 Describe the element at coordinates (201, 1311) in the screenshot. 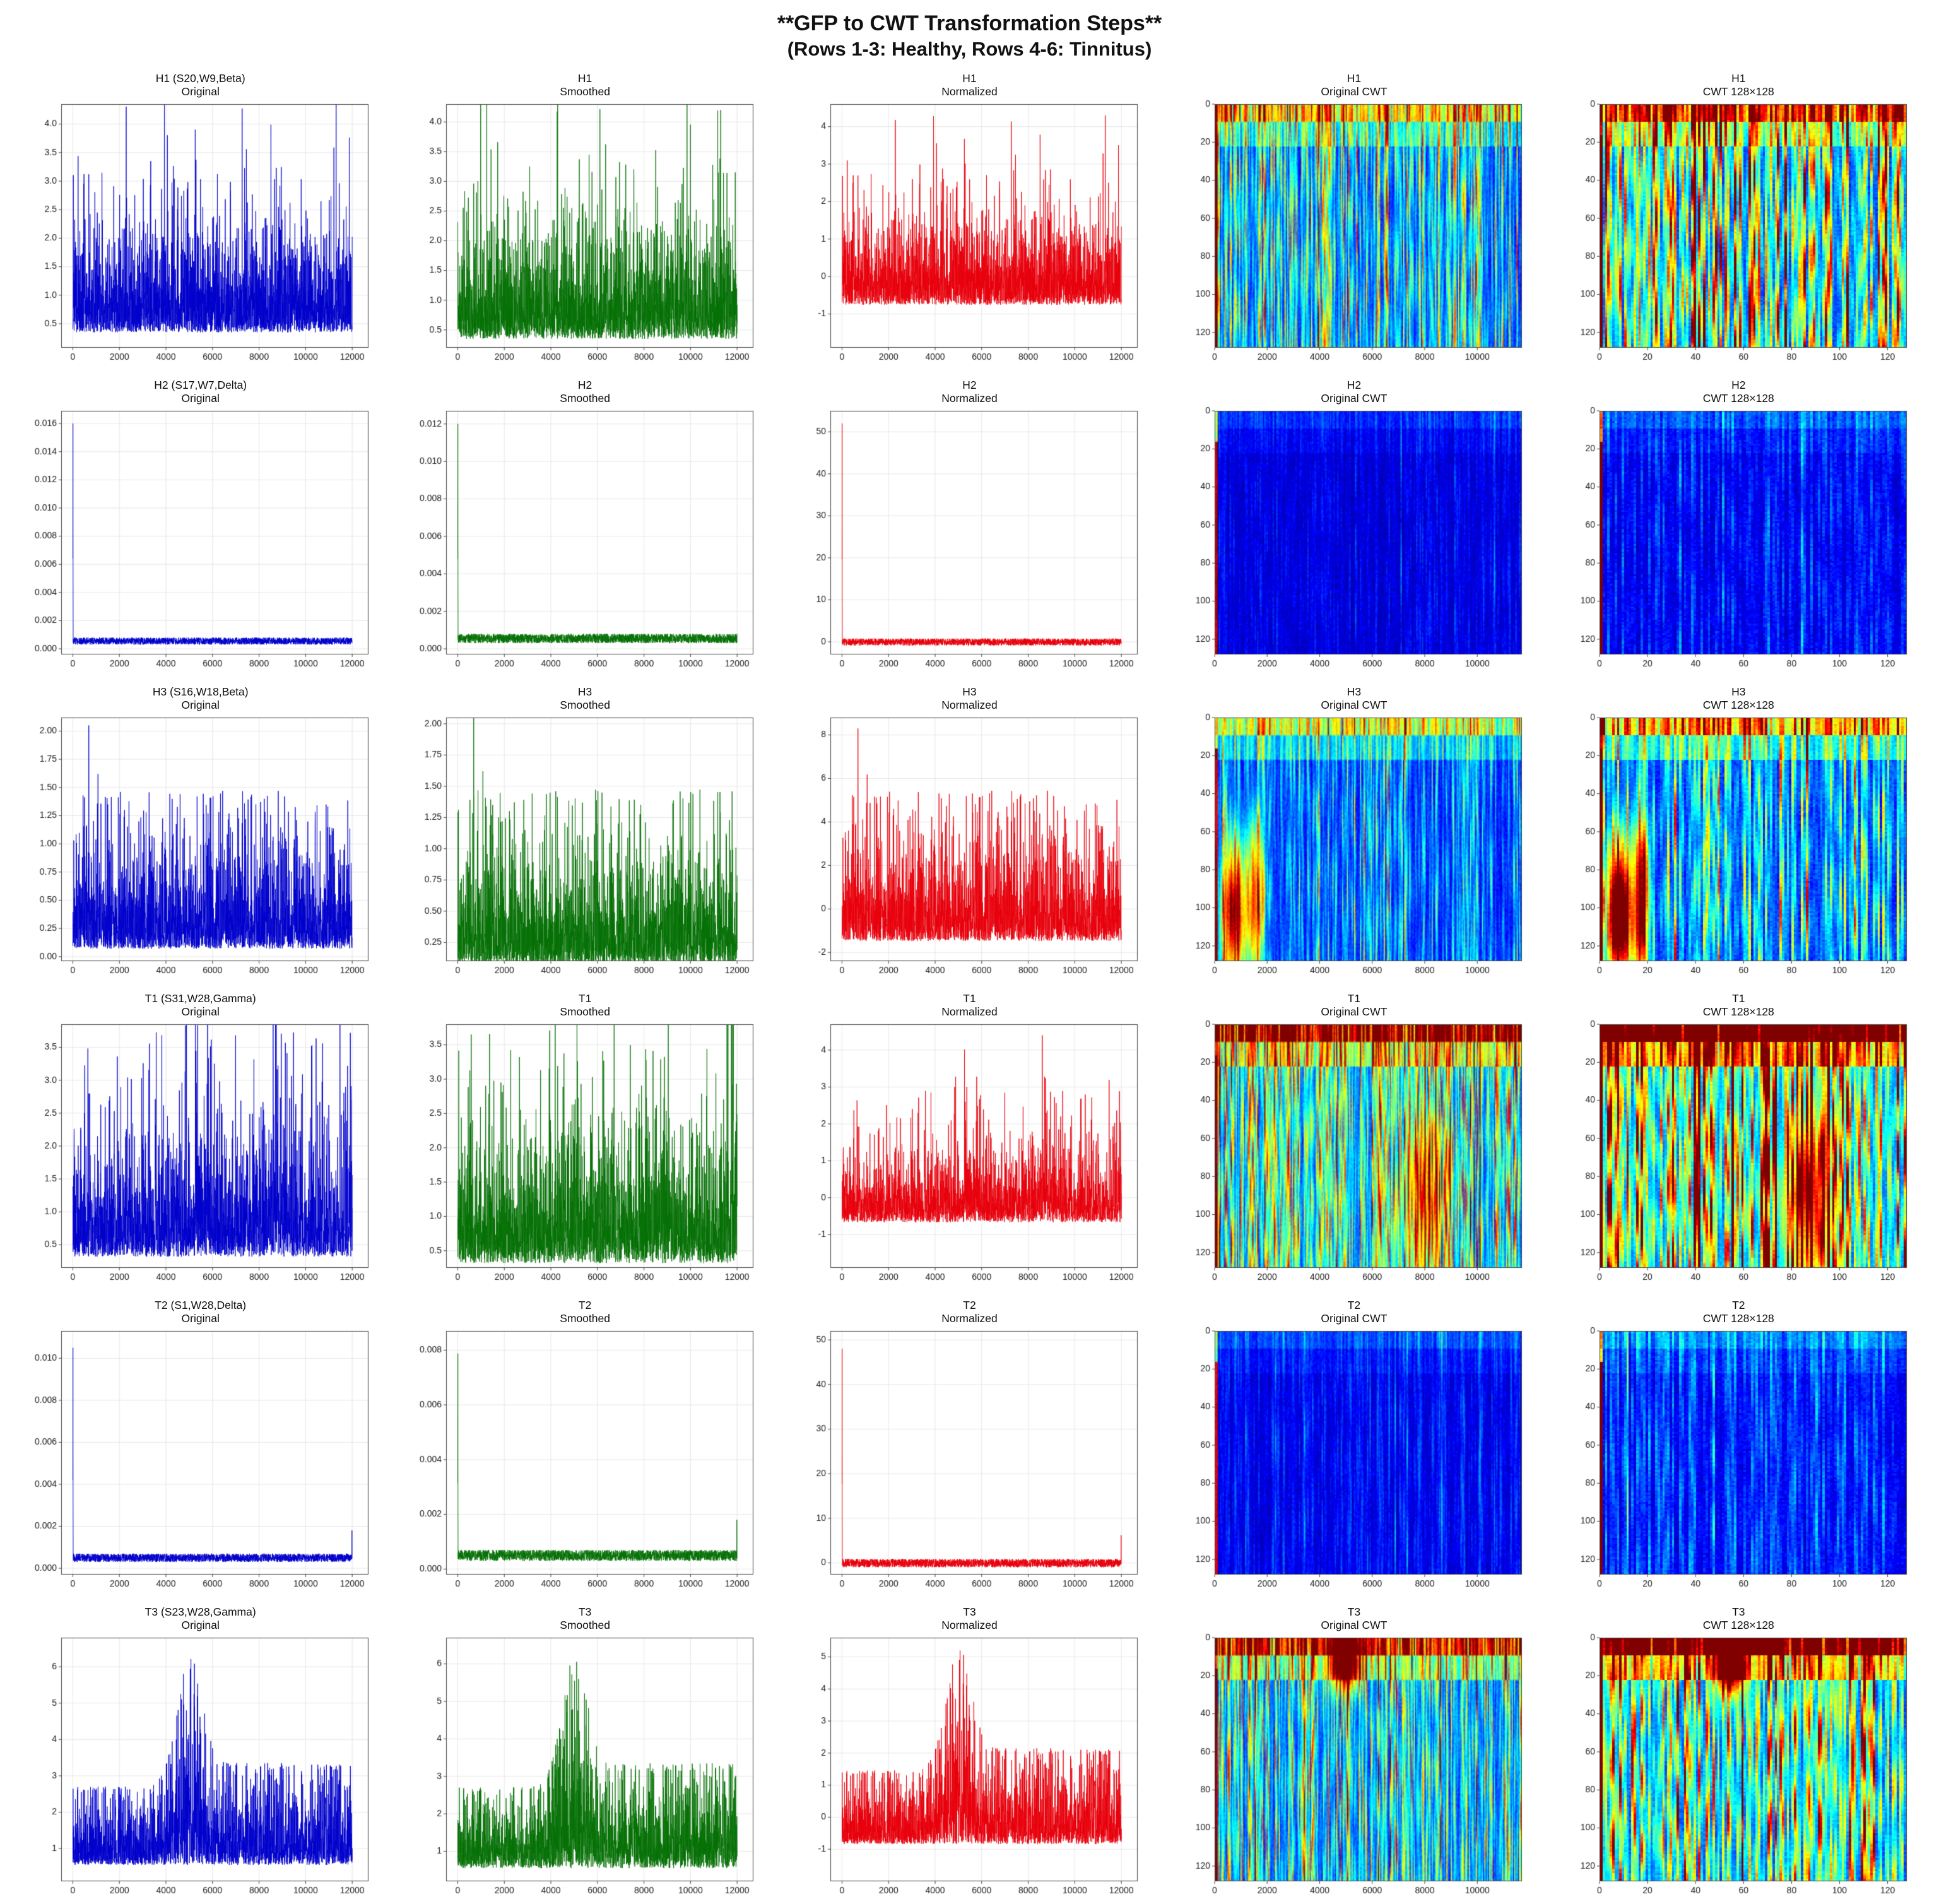

I see `subplot-title-T2-original: T2 (S1,W28,Delta) Original` at that location.